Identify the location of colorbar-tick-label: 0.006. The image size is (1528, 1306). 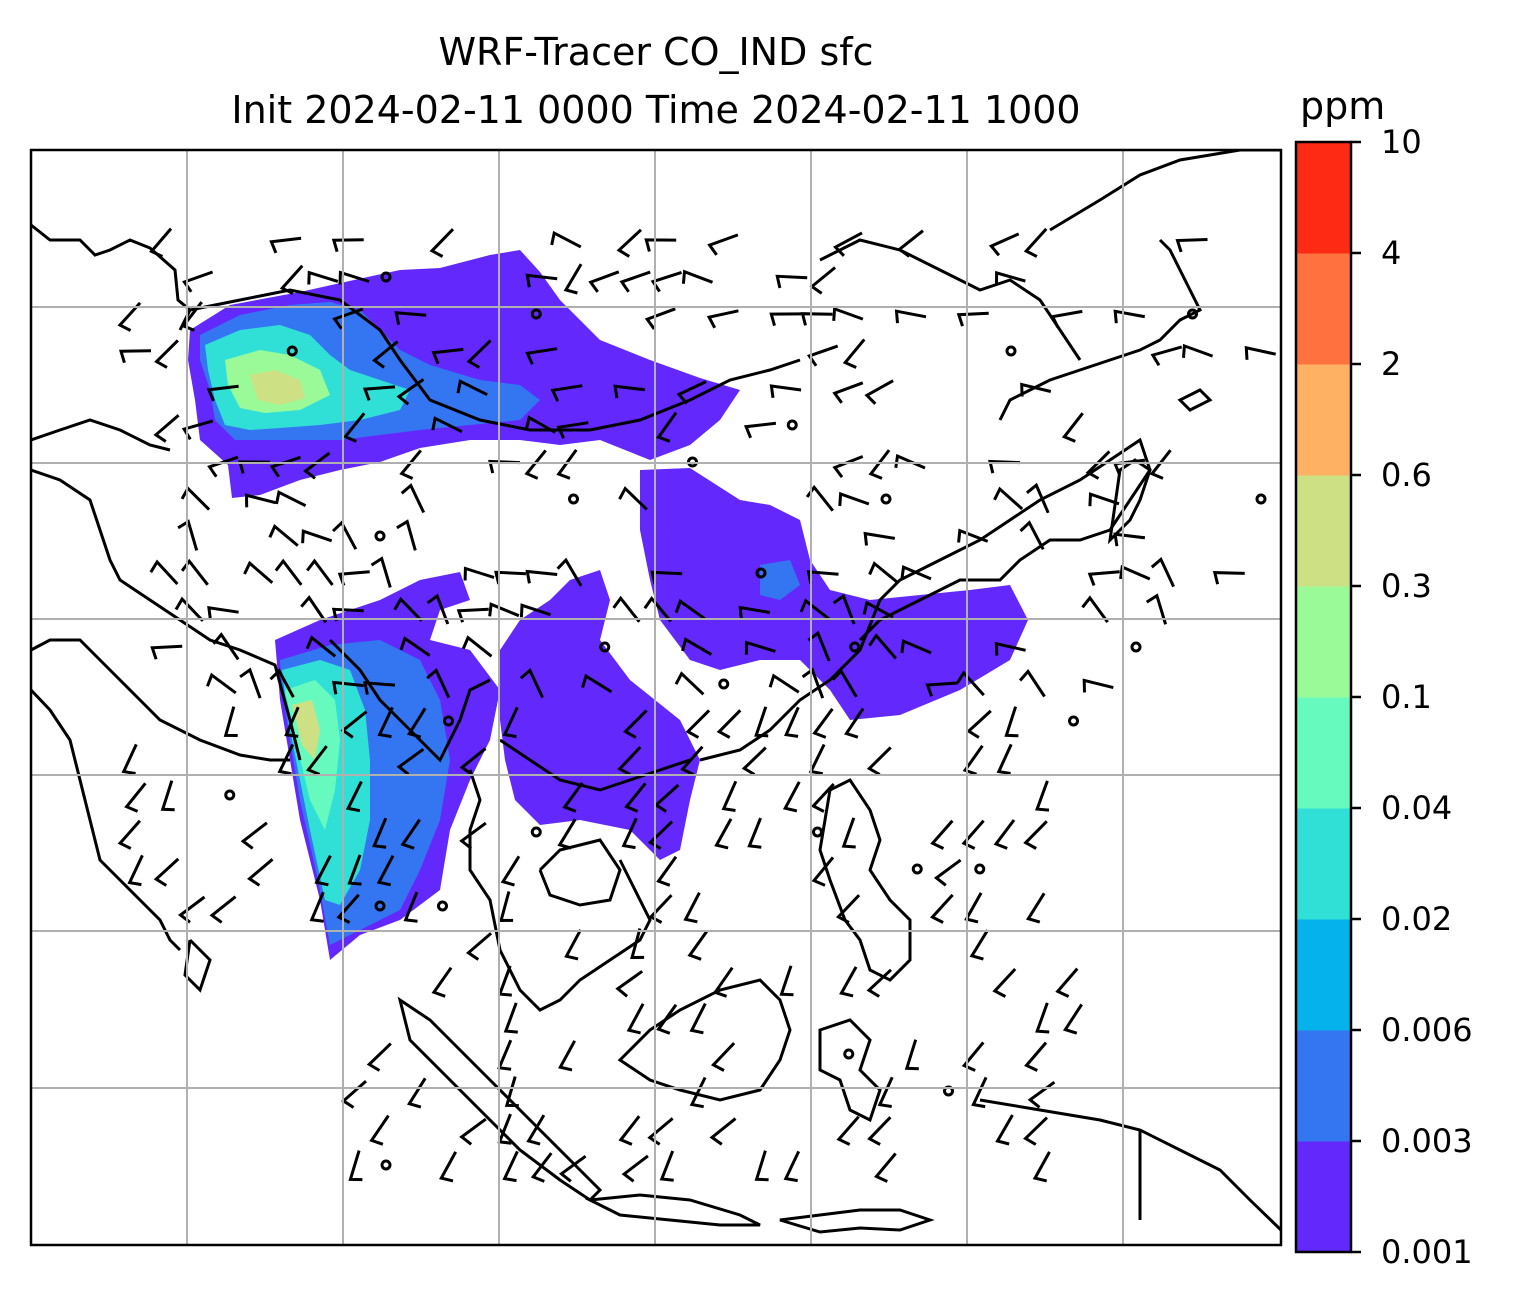
(1427, 1030).